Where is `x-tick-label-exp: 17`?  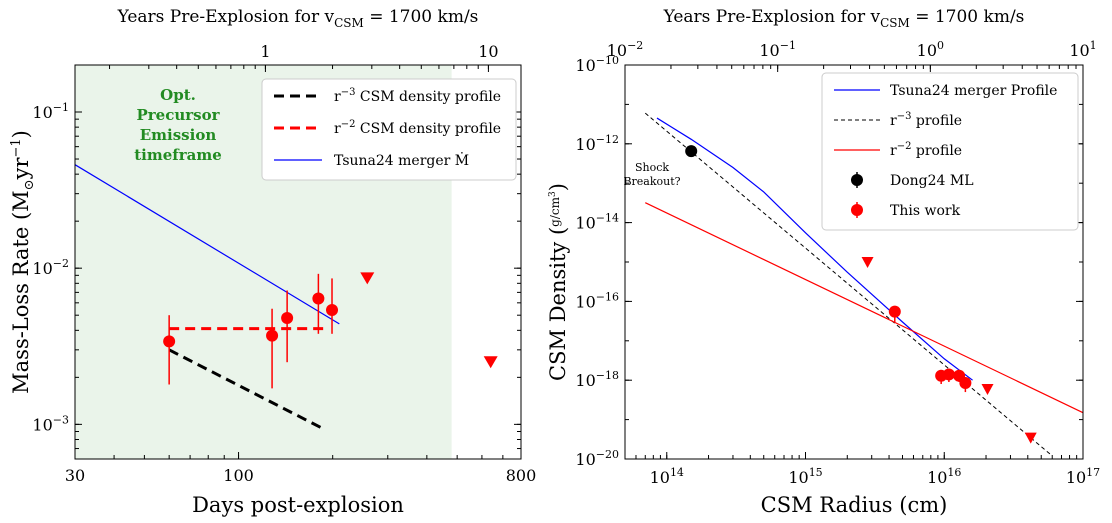
x-tick-label-exp: 17 is located at coordinates (1093, 472).